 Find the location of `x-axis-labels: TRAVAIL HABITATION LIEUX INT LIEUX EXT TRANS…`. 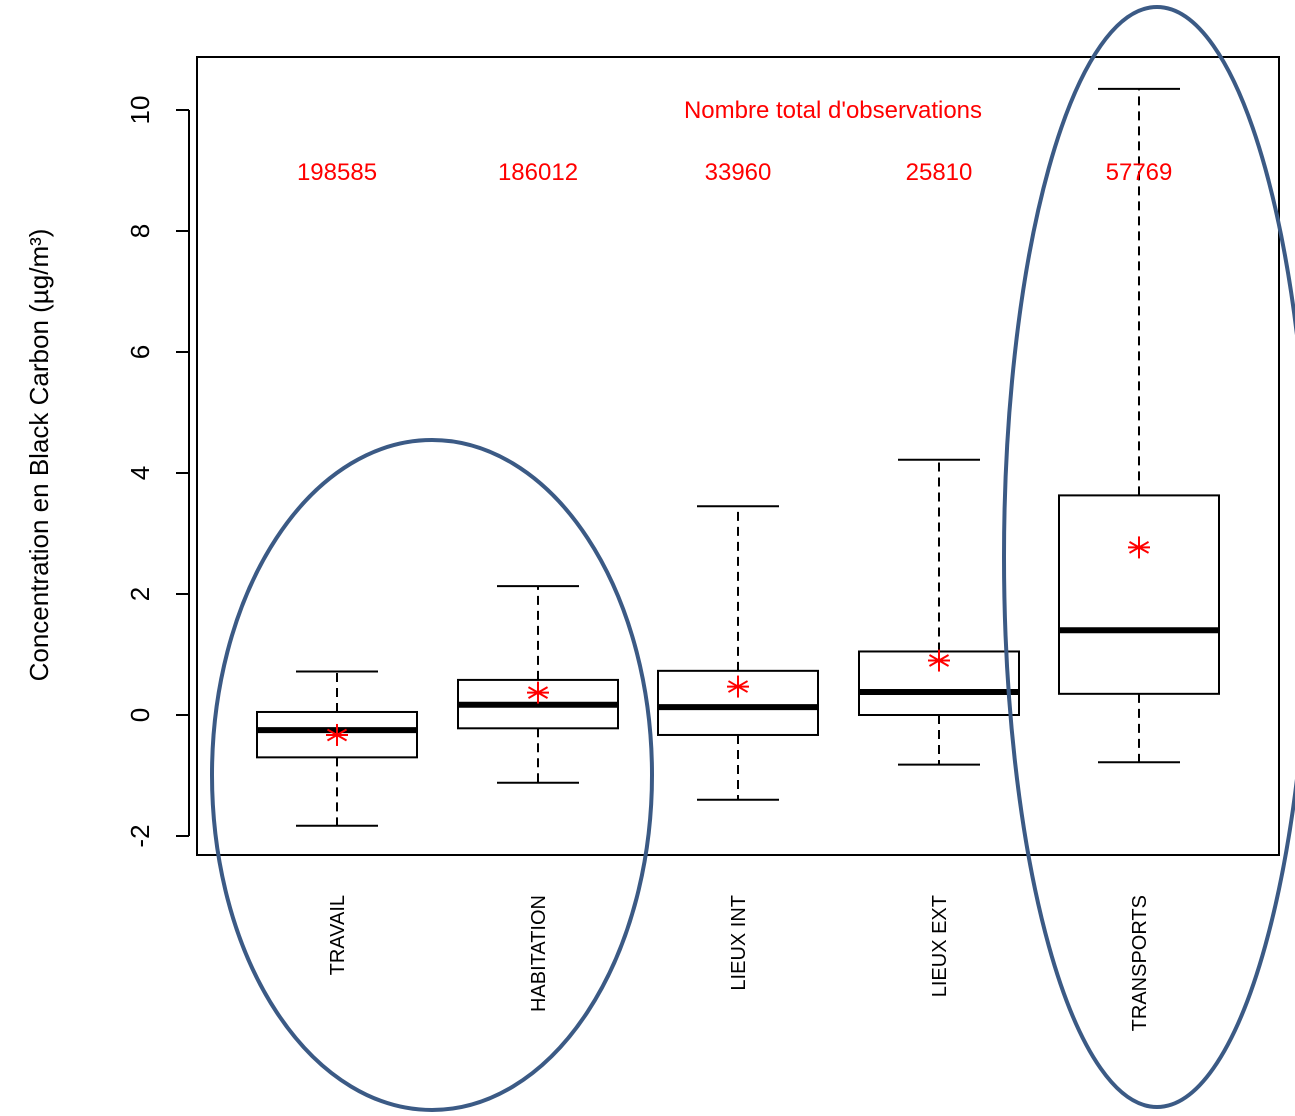

x-axis-labels: TRAVAIL HABITATION LIEUX INT LIEUX EXT TRANS… is located at coordinates (739, 963).